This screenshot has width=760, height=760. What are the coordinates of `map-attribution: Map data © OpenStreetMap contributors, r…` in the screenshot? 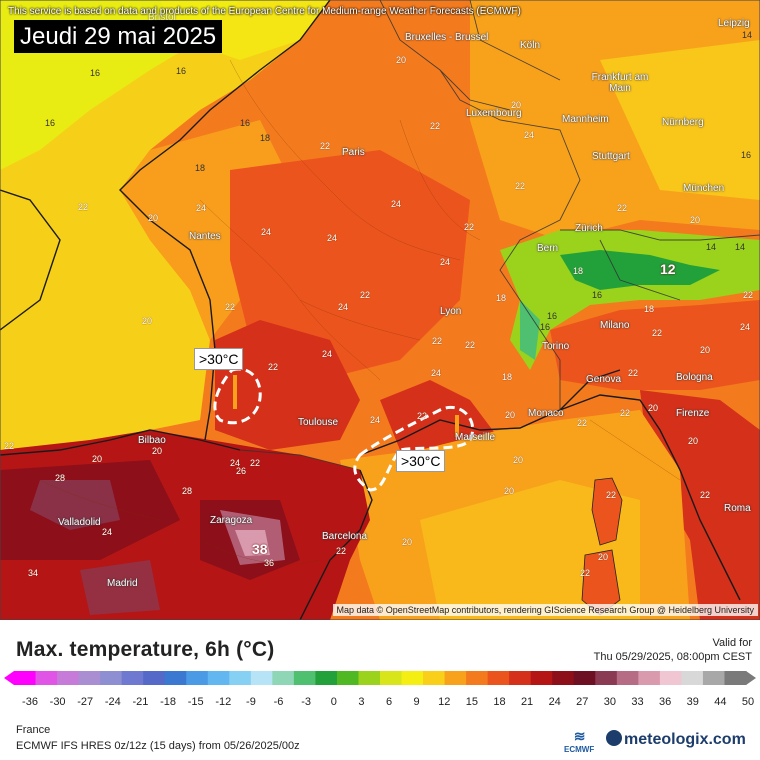 It's located at (545, 610).